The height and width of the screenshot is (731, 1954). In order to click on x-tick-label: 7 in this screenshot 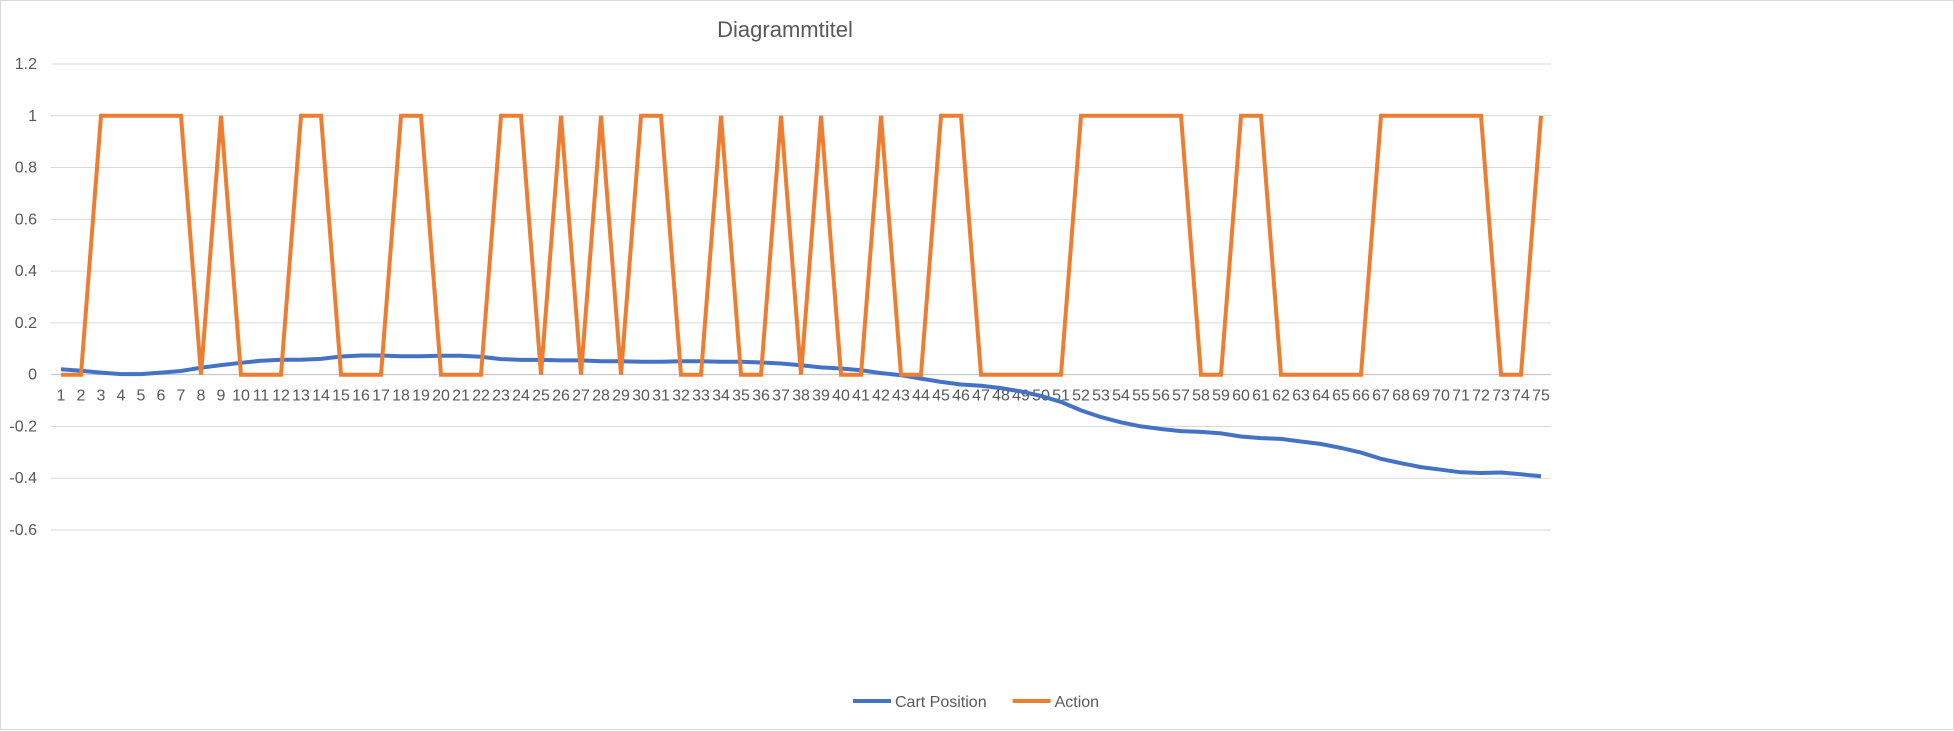, I will do `click(181, 396)`.